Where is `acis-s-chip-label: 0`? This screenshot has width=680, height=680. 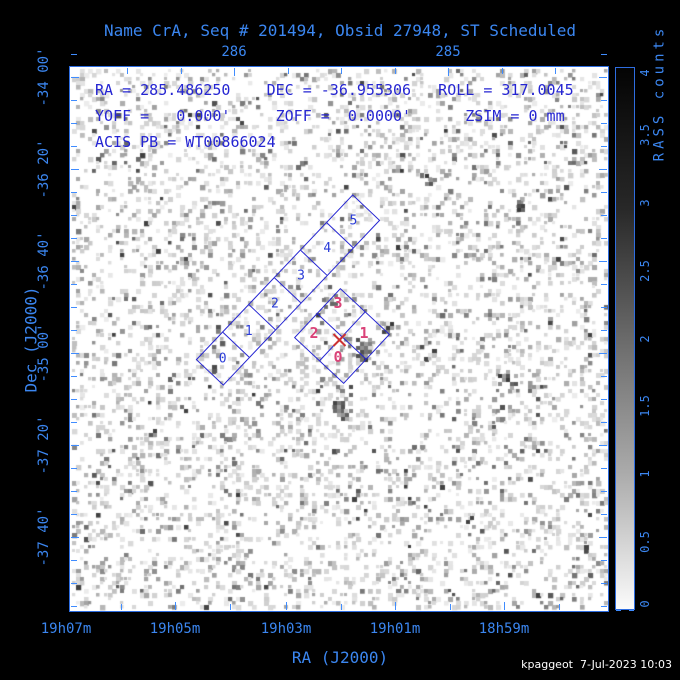
acis-s-chip-label: 0 is located at coordinates (222, 359).